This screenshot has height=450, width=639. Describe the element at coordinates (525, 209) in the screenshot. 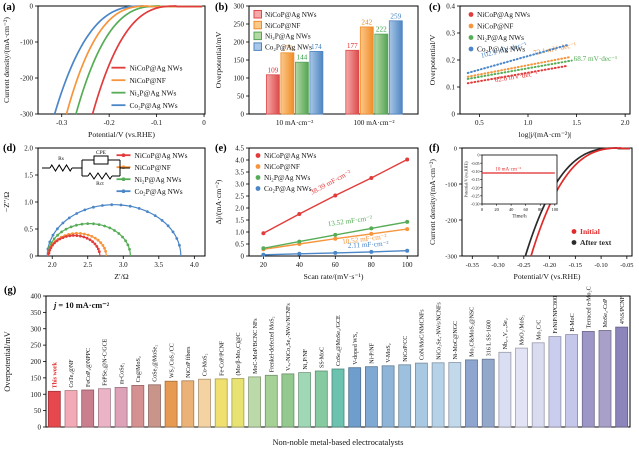

I see `svg-text: 60` at that location.